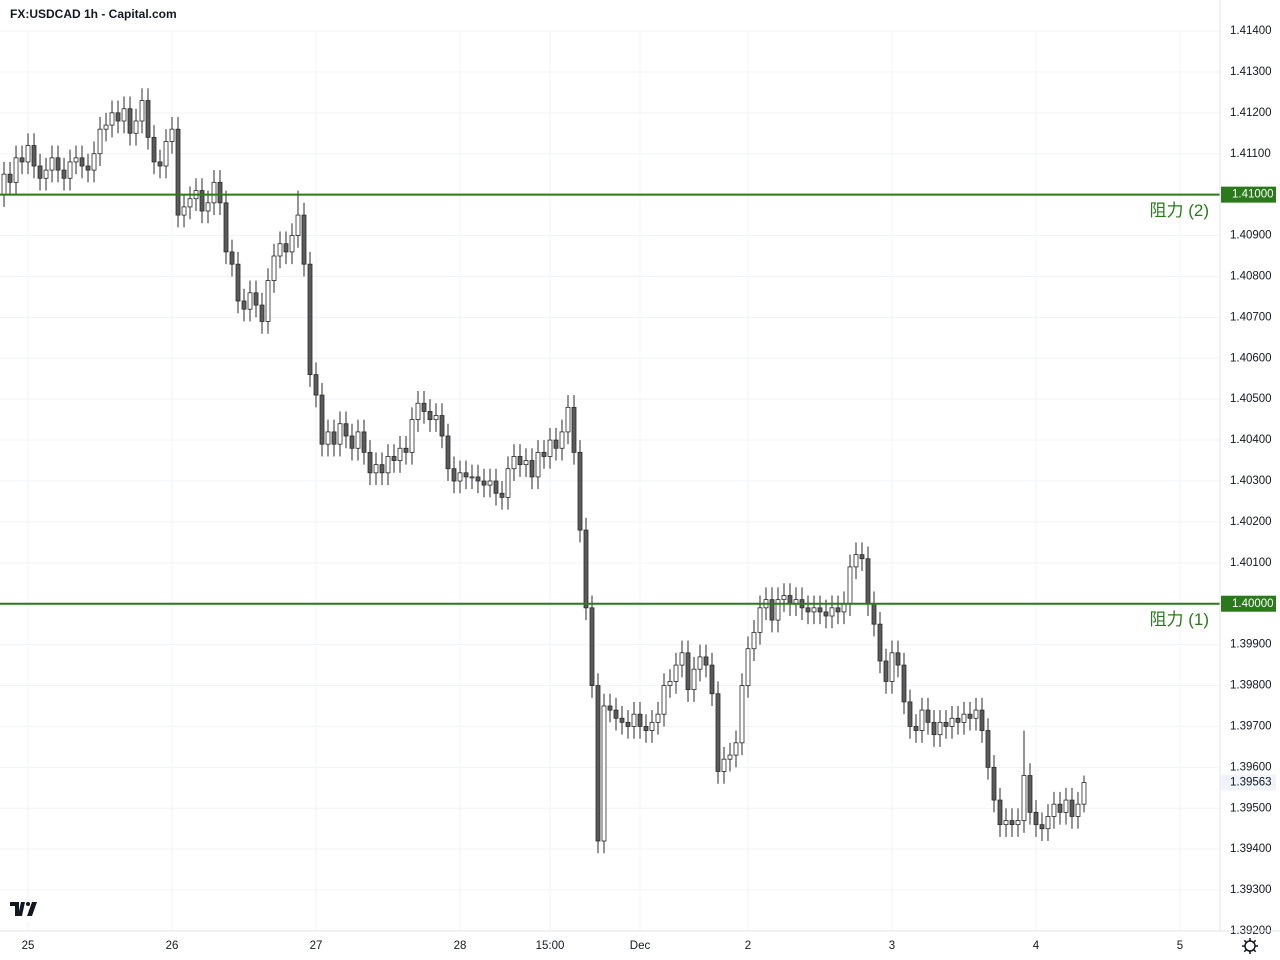 This screenshot has width=1280, height=960. I want to click on y-tick-label: 1.40700, so click(1251, 317).